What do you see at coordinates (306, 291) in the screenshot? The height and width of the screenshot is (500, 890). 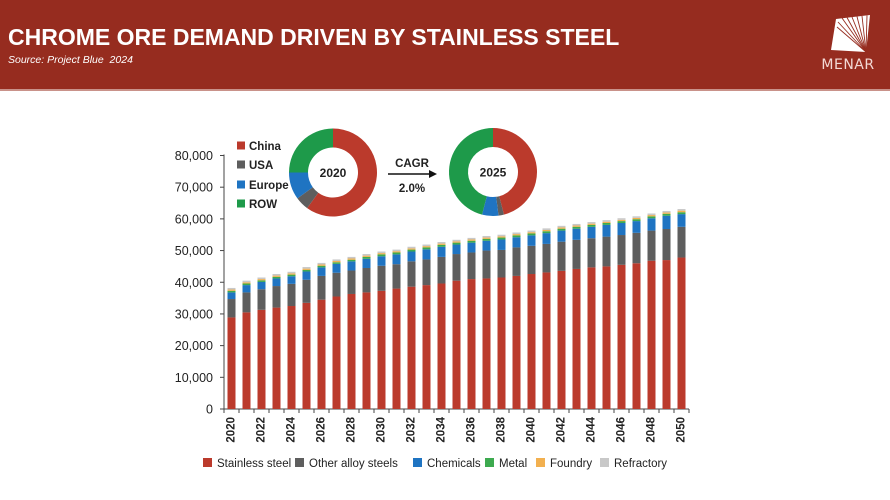 I see `bar-segment-other-alloy-steels-2025` at bounding box center [306, 291].